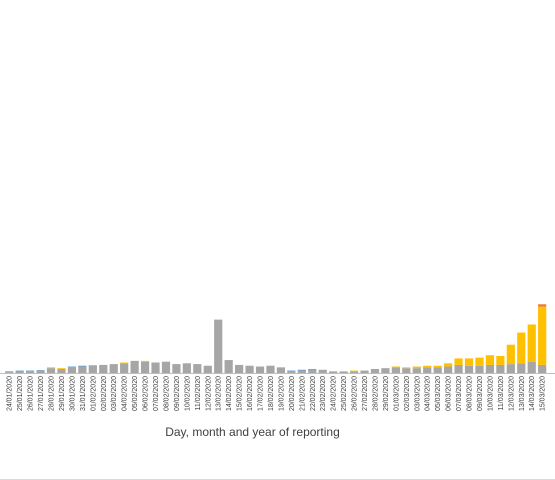  Describe the element at coordinates (355, 393) in the screenshot. I see `x-tick-label: 26/02/2020` at that location.